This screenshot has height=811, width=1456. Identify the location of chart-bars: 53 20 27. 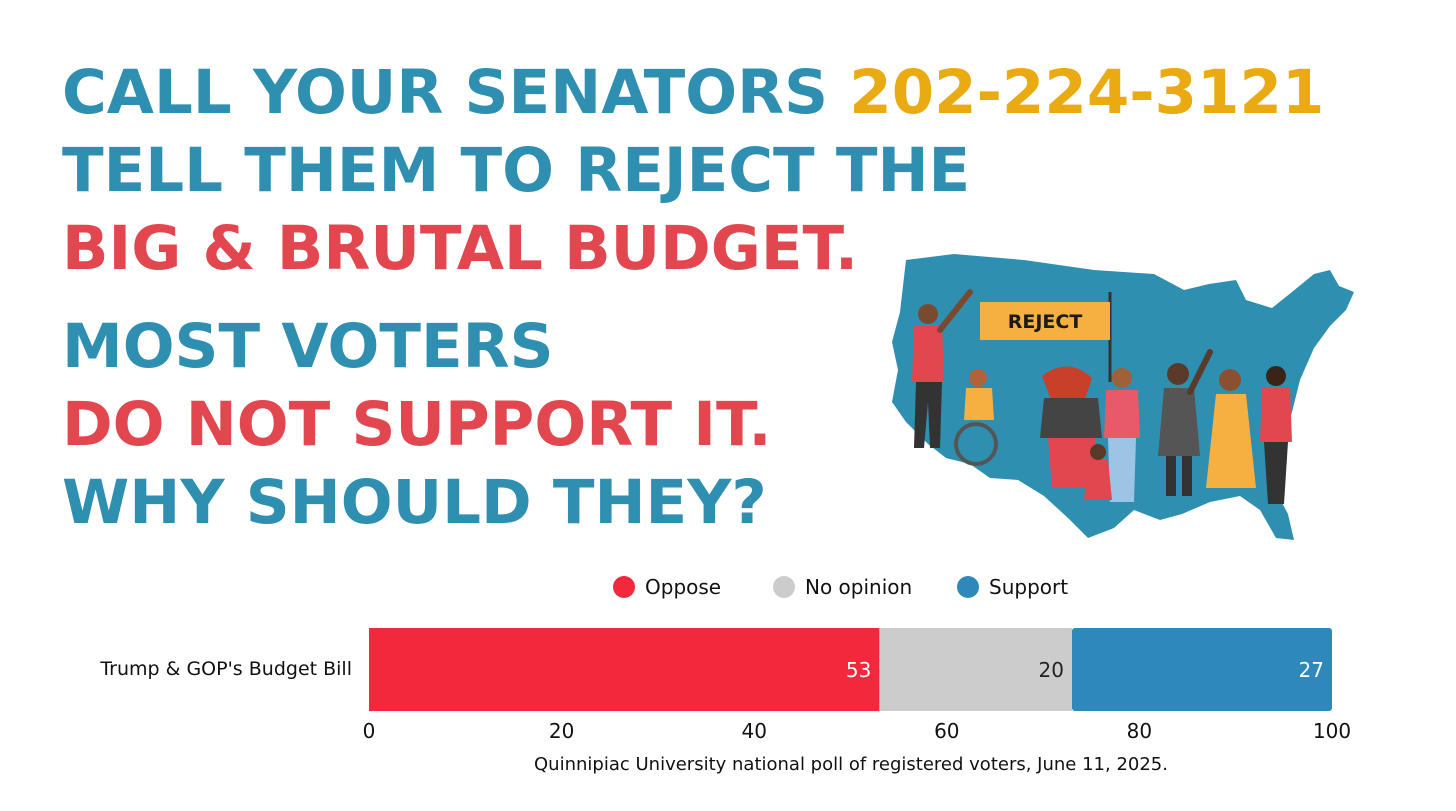
(850, 669).